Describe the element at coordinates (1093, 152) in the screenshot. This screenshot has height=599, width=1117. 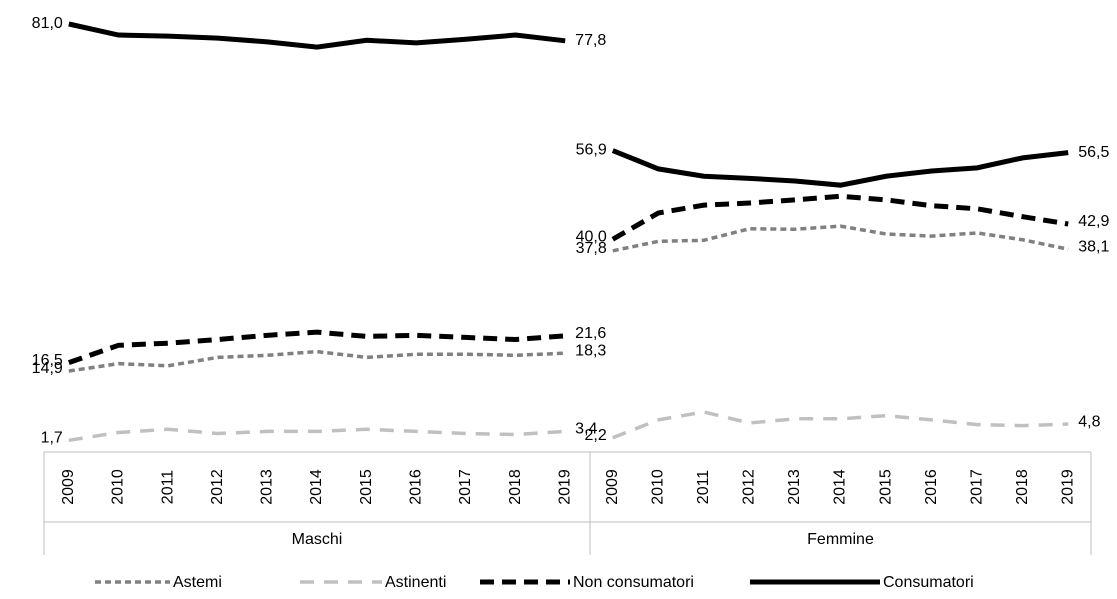
I see `data-label: 56,5` at that location.